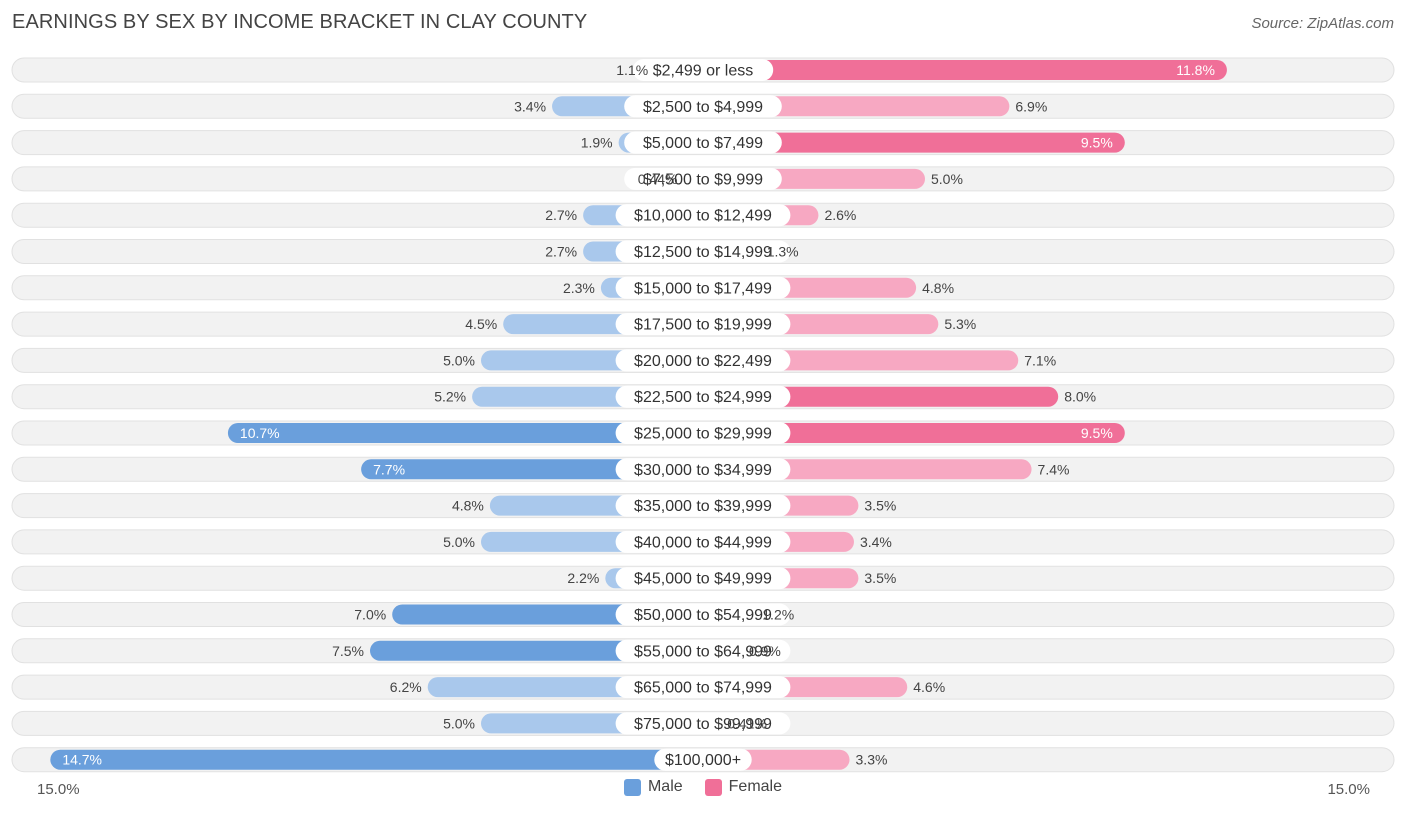 The height and width of the screenshot is (814, 1406). I want to click on category-label: $15,000 to $17,499, so click(703, 288).